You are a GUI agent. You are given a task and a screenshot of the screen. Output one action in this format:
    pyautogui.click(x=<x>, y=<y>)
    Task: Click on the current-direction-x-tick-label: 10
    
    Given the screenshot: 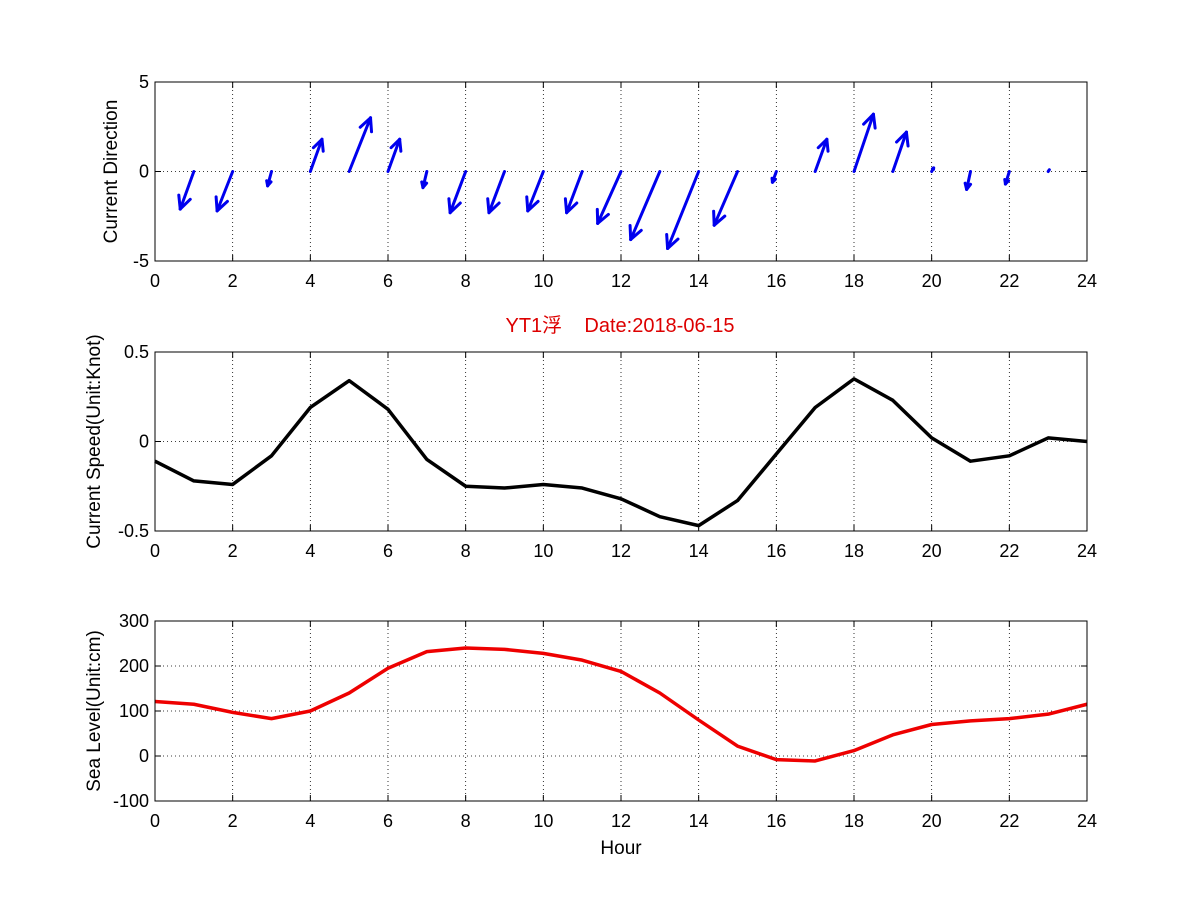 What is the action you would take?
    pyautogui.click(x=543, y=281)
    